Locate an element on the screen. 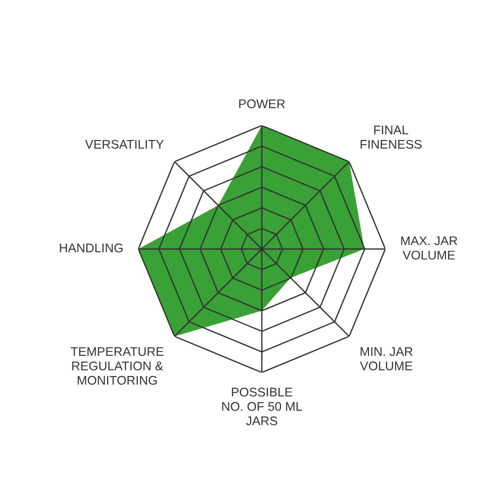 The image size is (494, 498). spoke-label: MAX. JAR VOLUME is located at coordinates (429, 248).